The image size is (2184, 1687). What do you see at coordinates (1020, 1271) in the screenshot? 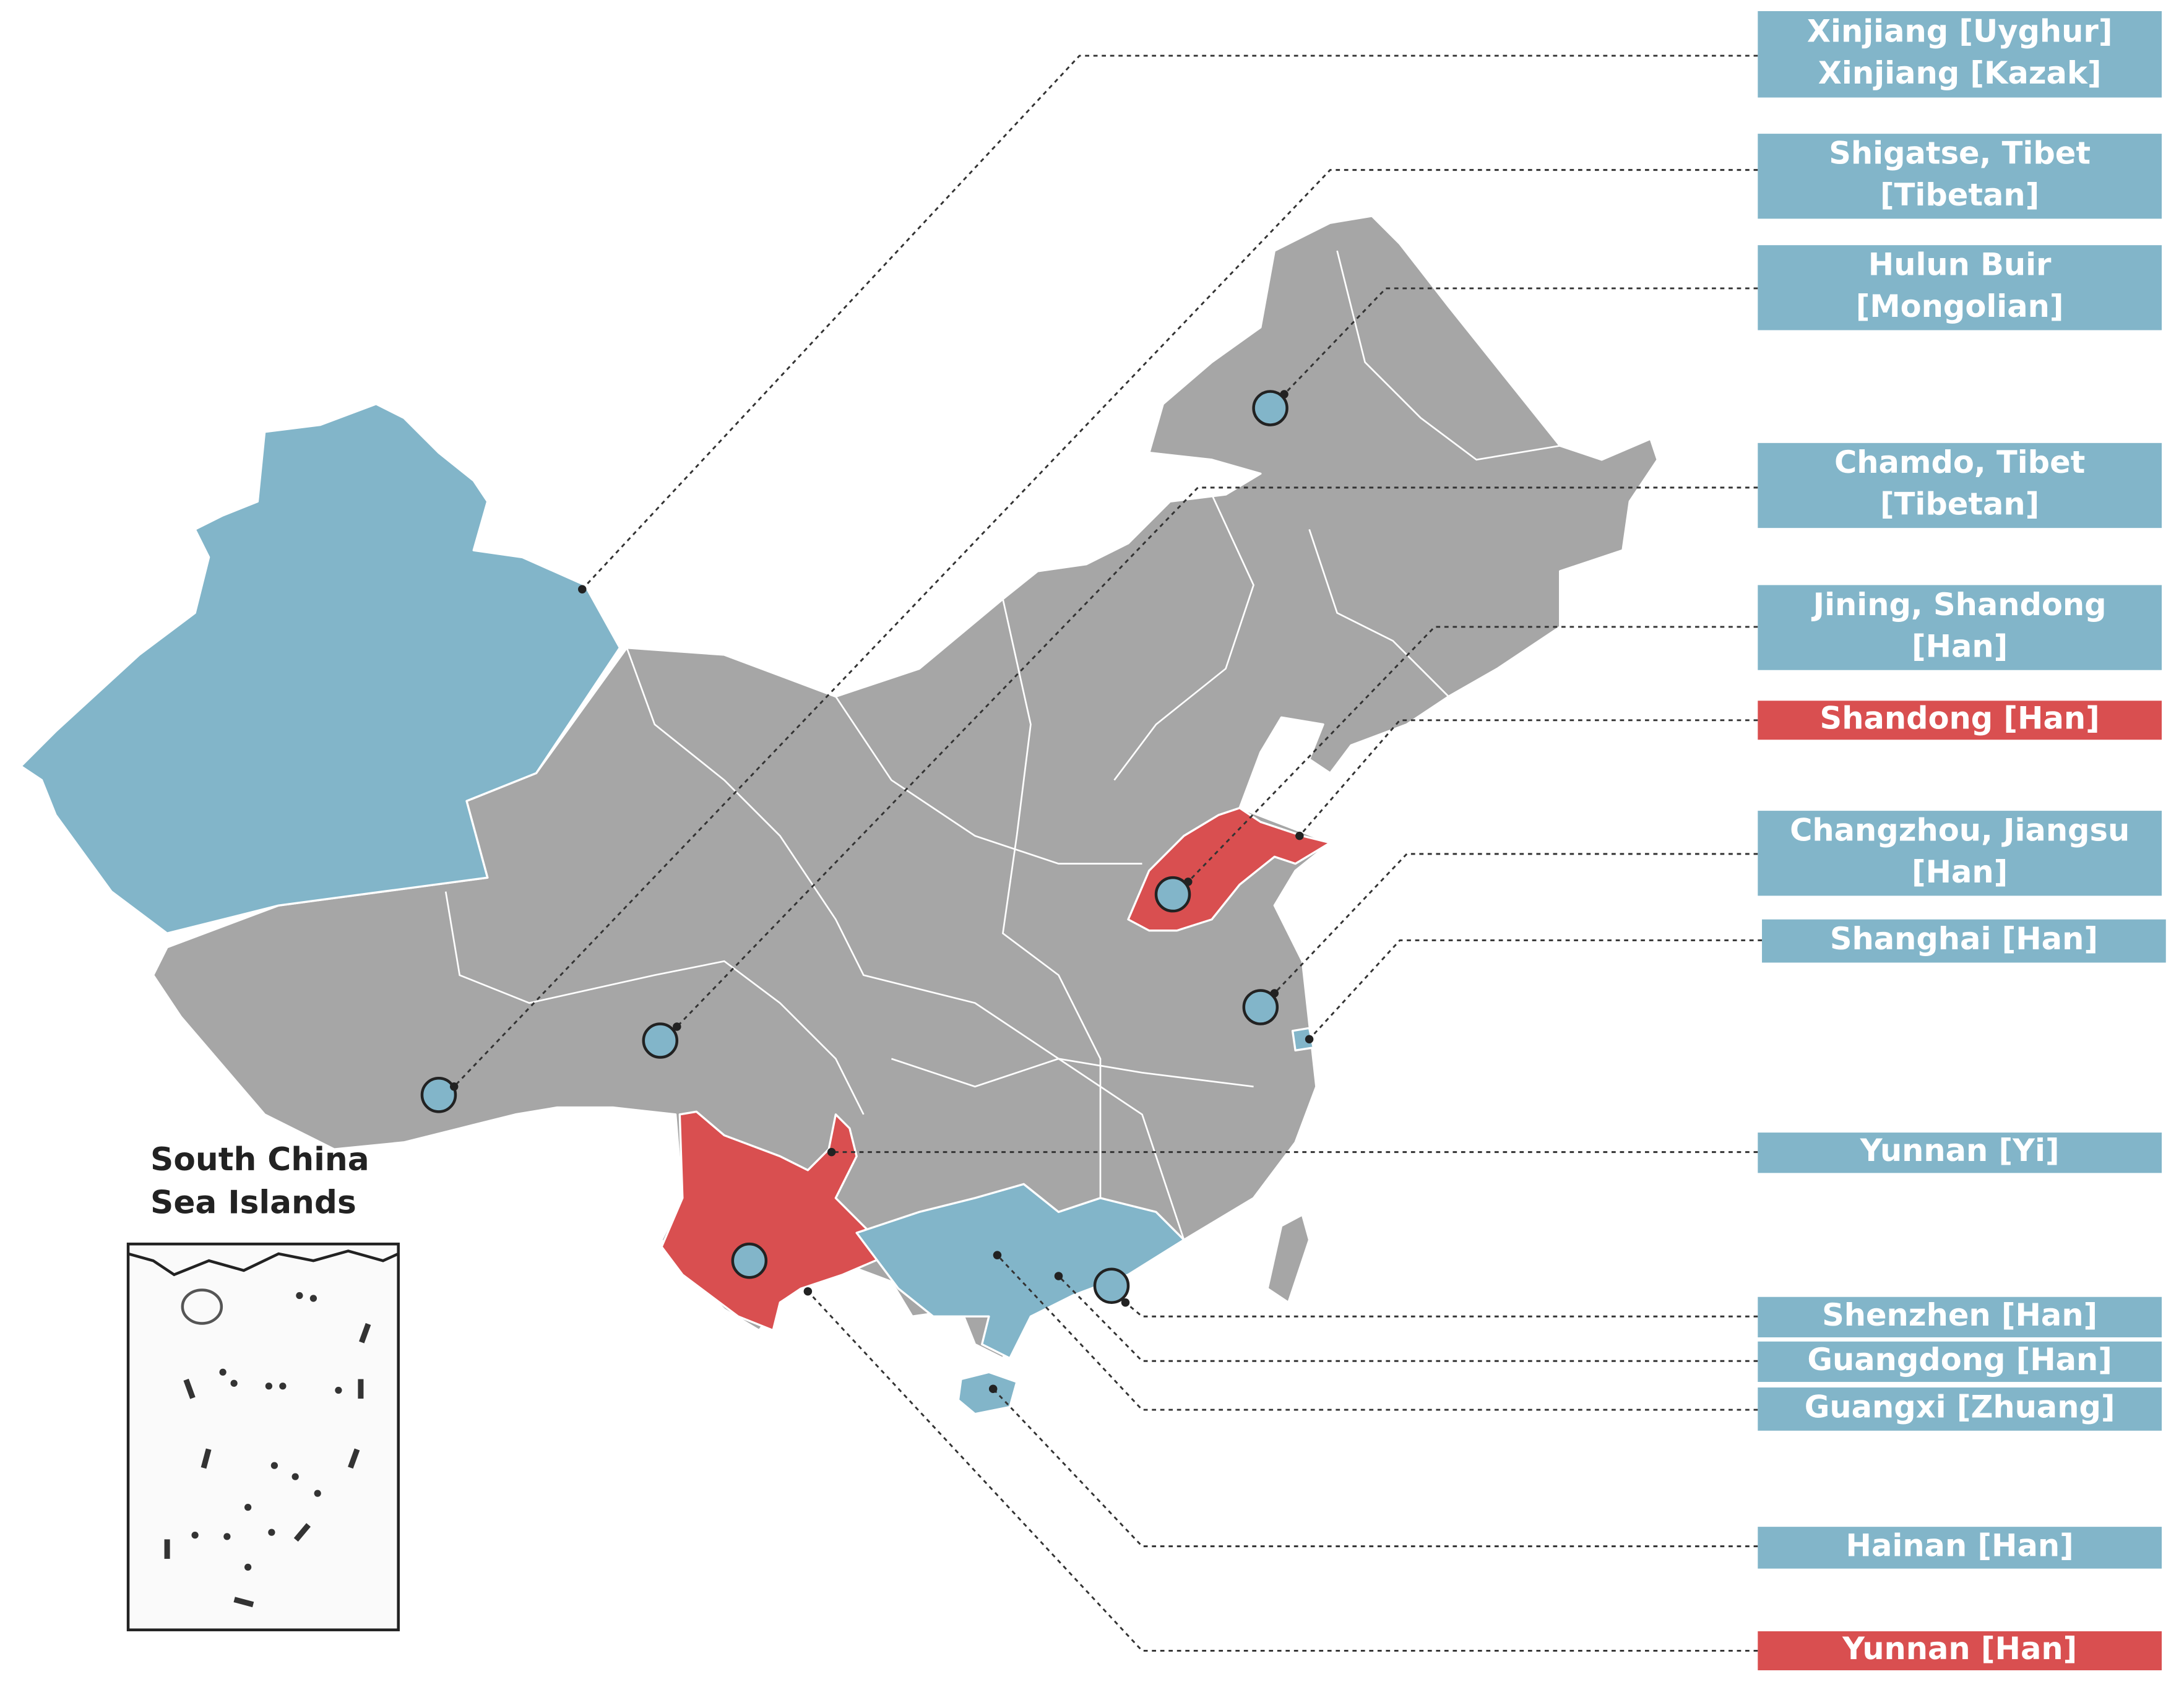
I see `guangxi-guangdong-region` at bounding box center [1020, 1271].